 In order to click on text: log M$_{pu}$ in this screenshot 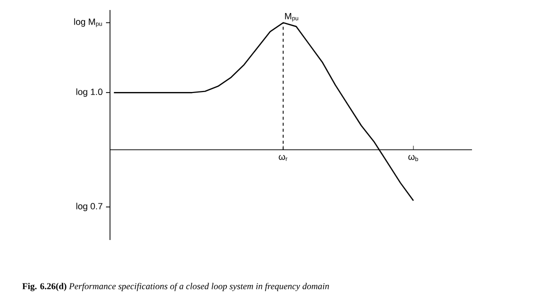, I will do `click(88, 23)`.